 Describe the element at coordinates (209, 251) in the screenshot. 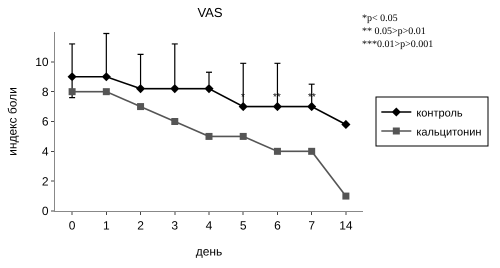

I see `x-axis-title: день` at that location.